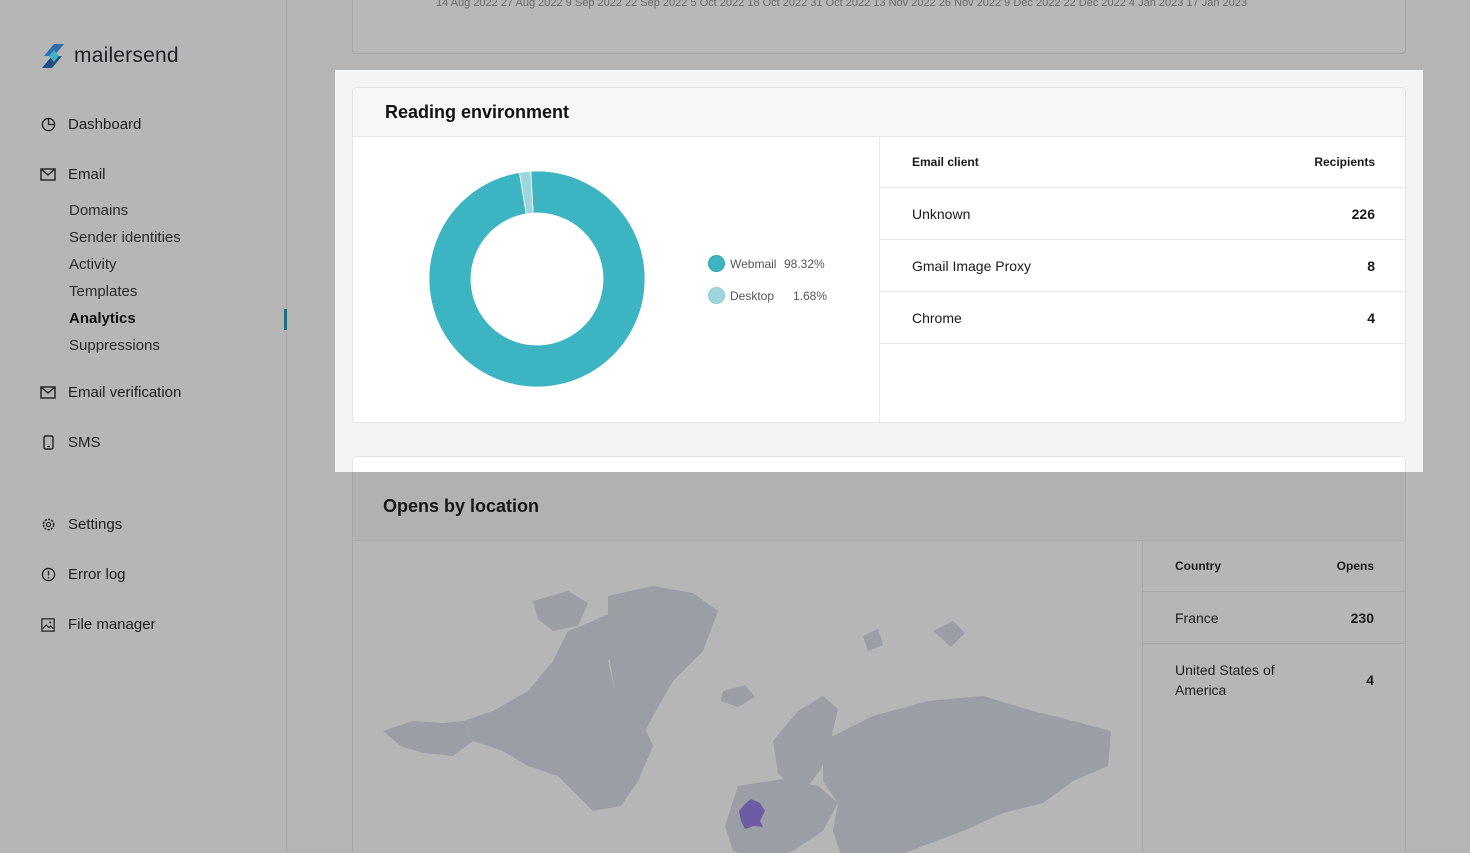 The width and height of the screenshot is (1470, 853). I want to click on column-header-opens: Opens, so click(1355, 566).